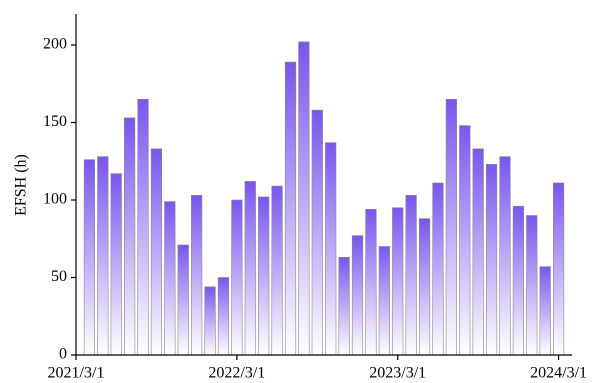 This screenshot has width=592, height=383. I want to click on y-tick-label: 50, so click(59, 276).